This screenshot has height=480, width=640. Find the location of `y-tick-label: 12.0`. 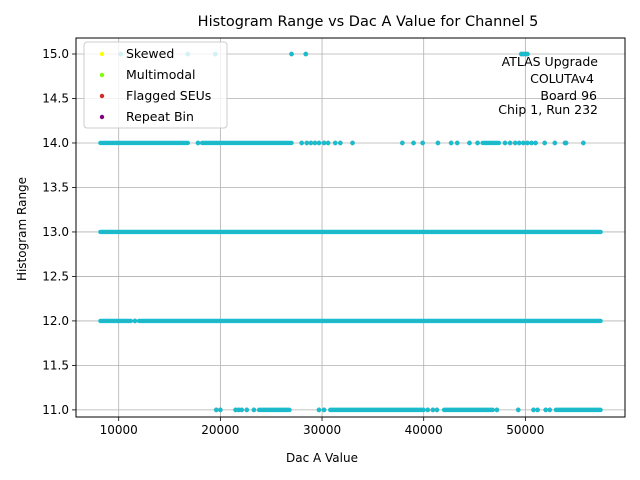

y-tick-label: 12.0 is located at coordinates (55, 321).